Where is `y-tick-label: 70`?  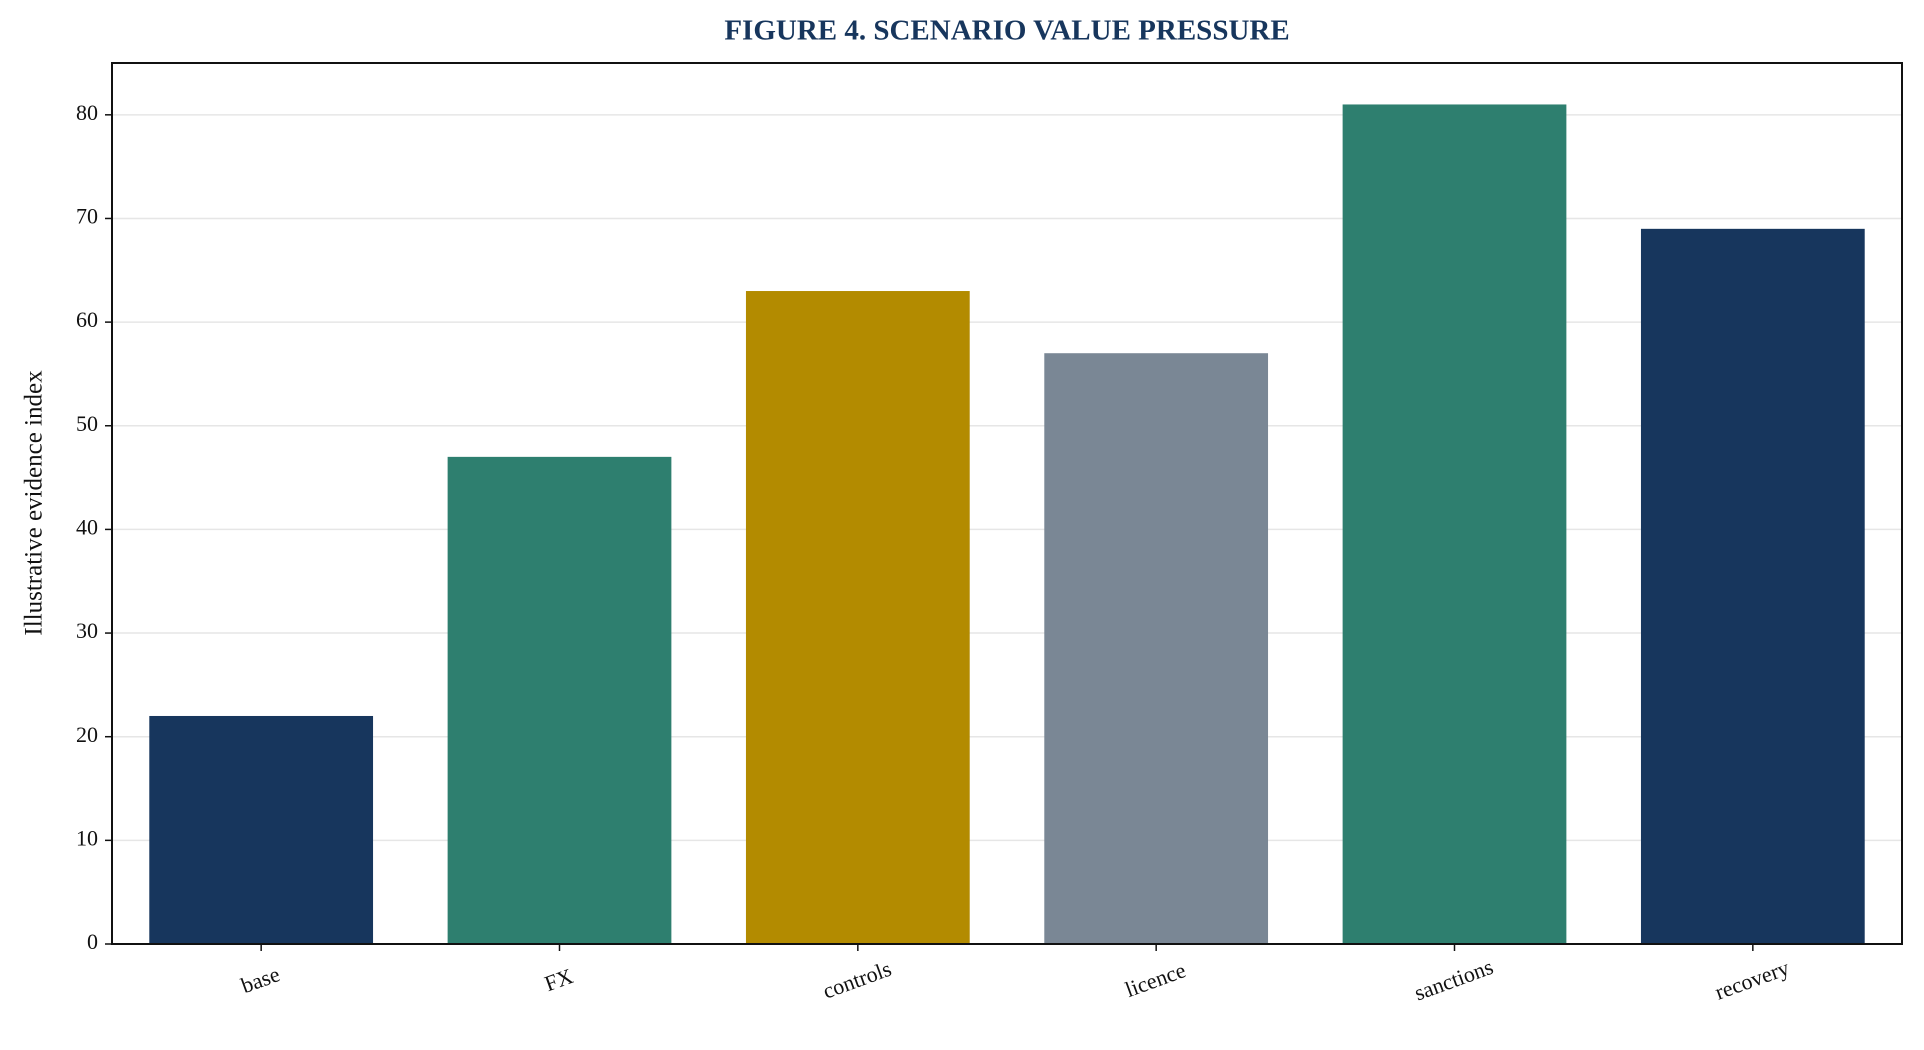 y-tick-label: 70 is located at coordinates (87, 216).